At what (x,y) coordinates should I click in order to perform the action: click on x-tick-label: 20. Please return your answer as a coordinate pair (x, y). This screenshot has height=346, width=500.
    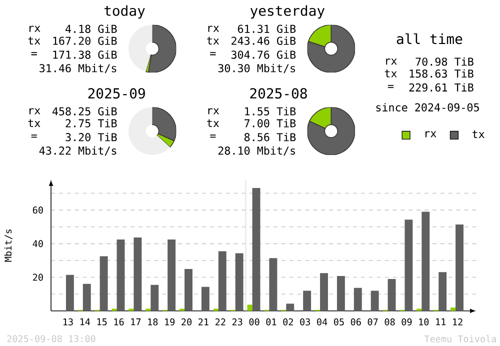
    Looking at the image, I should click on (187, 322).